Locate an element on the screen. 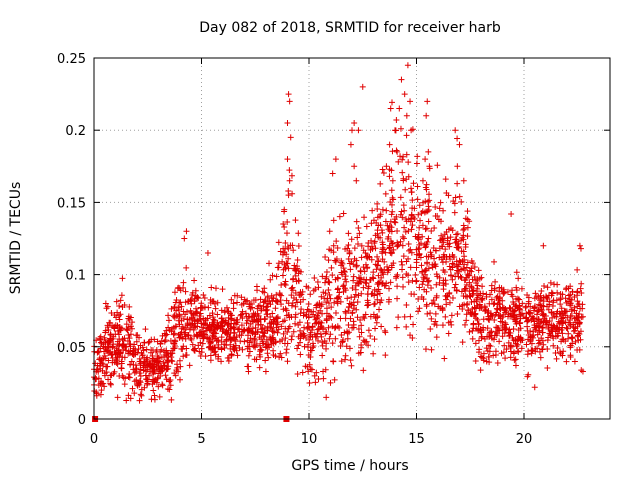 This screenshot has width=640, height=480. x-tick-label: 15 is located at coordinates (416, 439).